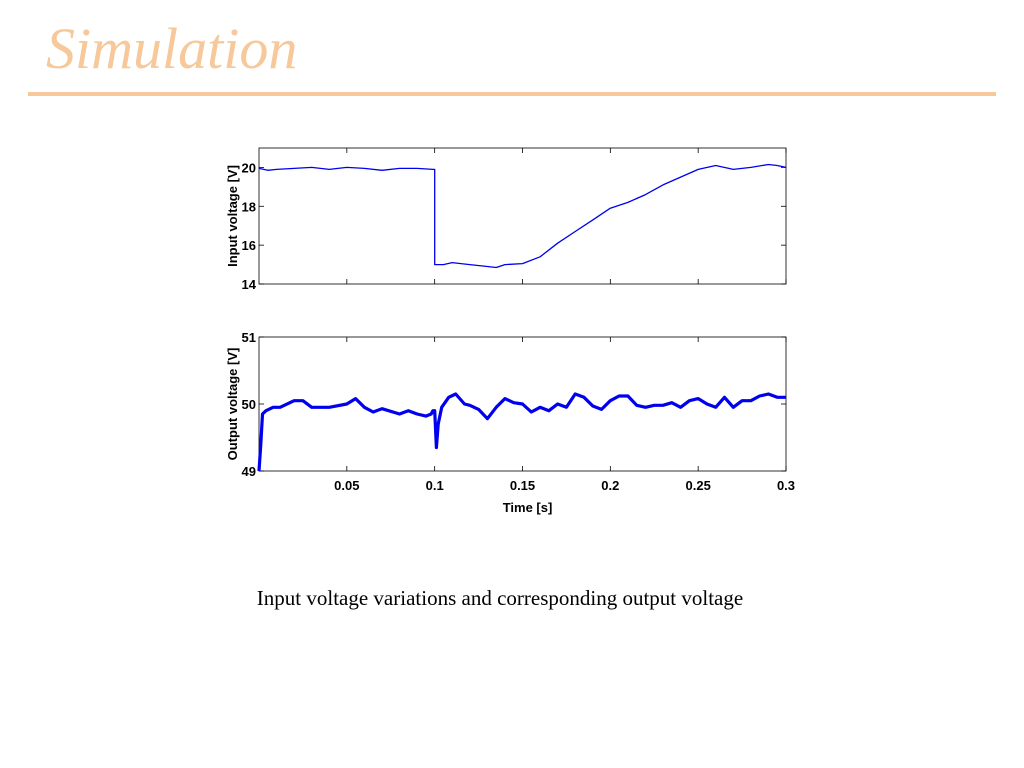 This screenshot has height=768, width=1024. Describe the element at coordinates (521, 432) in the screenshot. I see `output-series-line` at that location.